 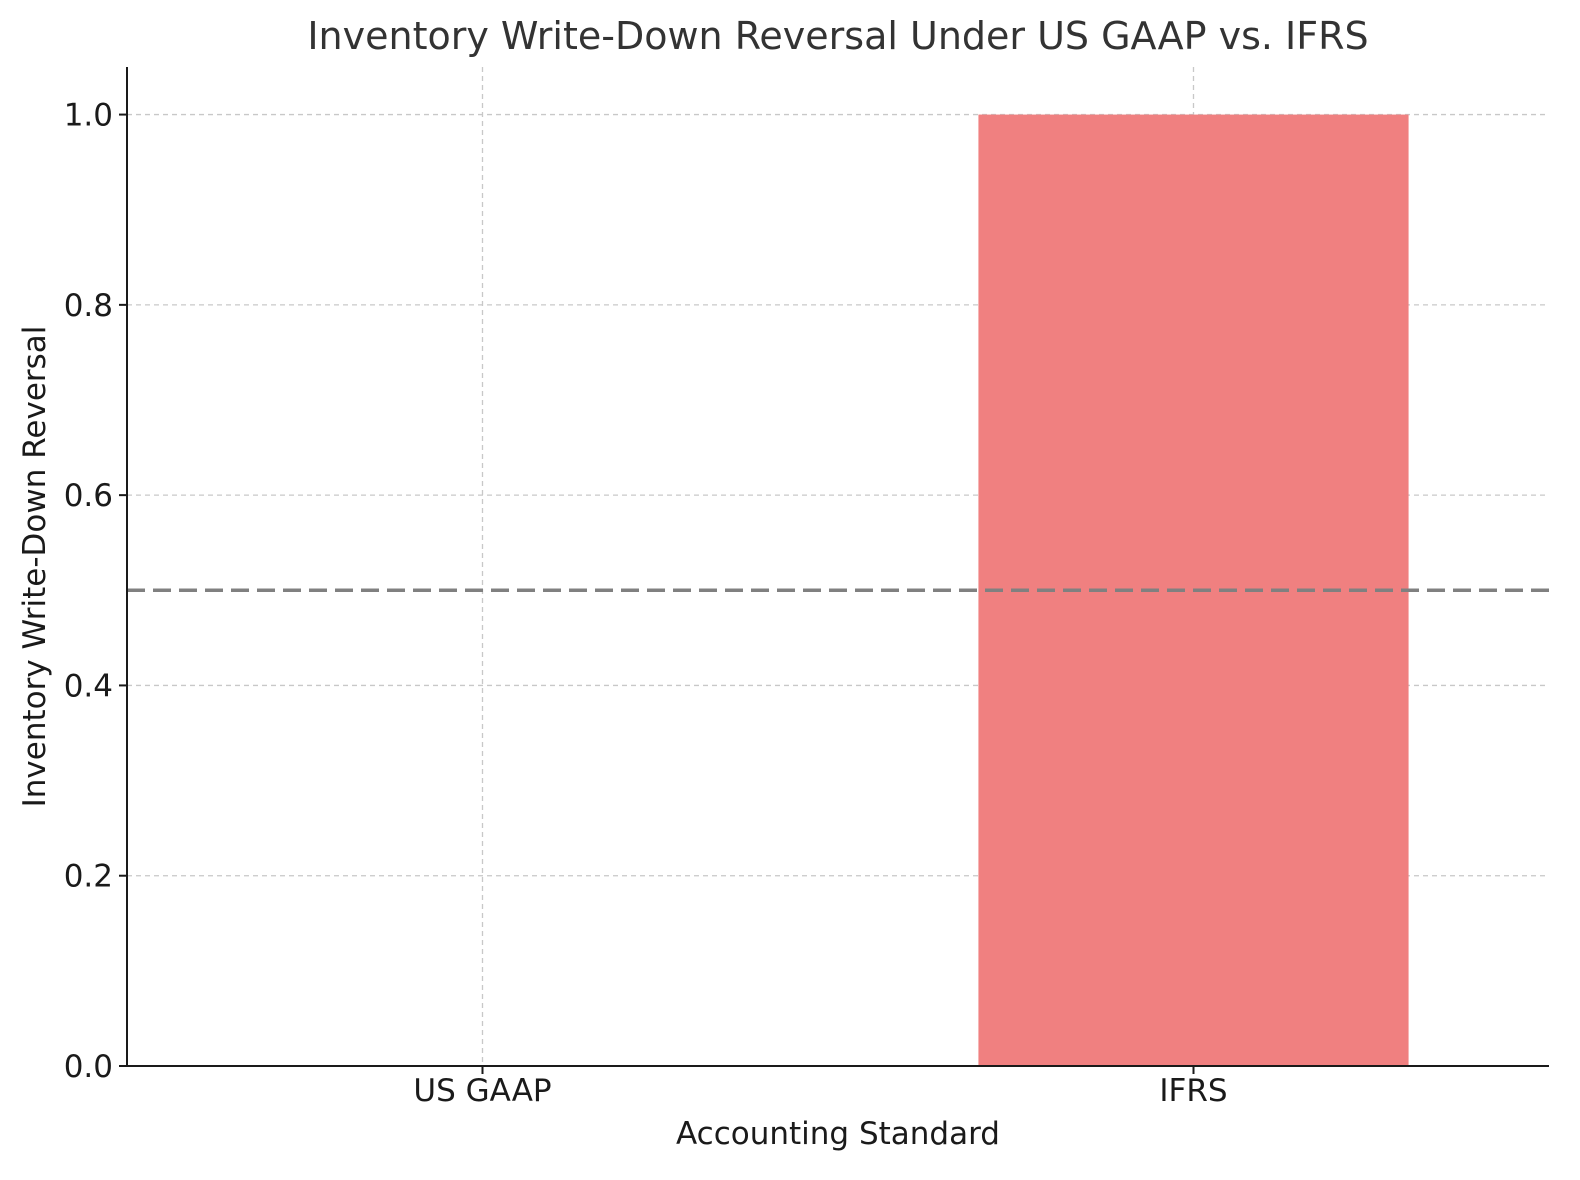 I want to click on y-tick-label: 0.4, so click(x=88, y=686).